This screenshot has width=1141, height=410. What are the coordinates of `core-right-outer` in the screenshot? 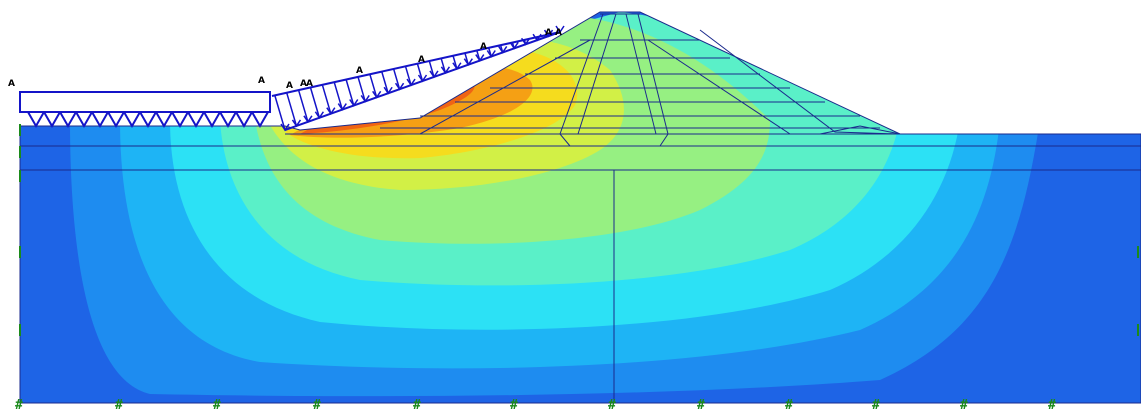 It's located at (653, 80).